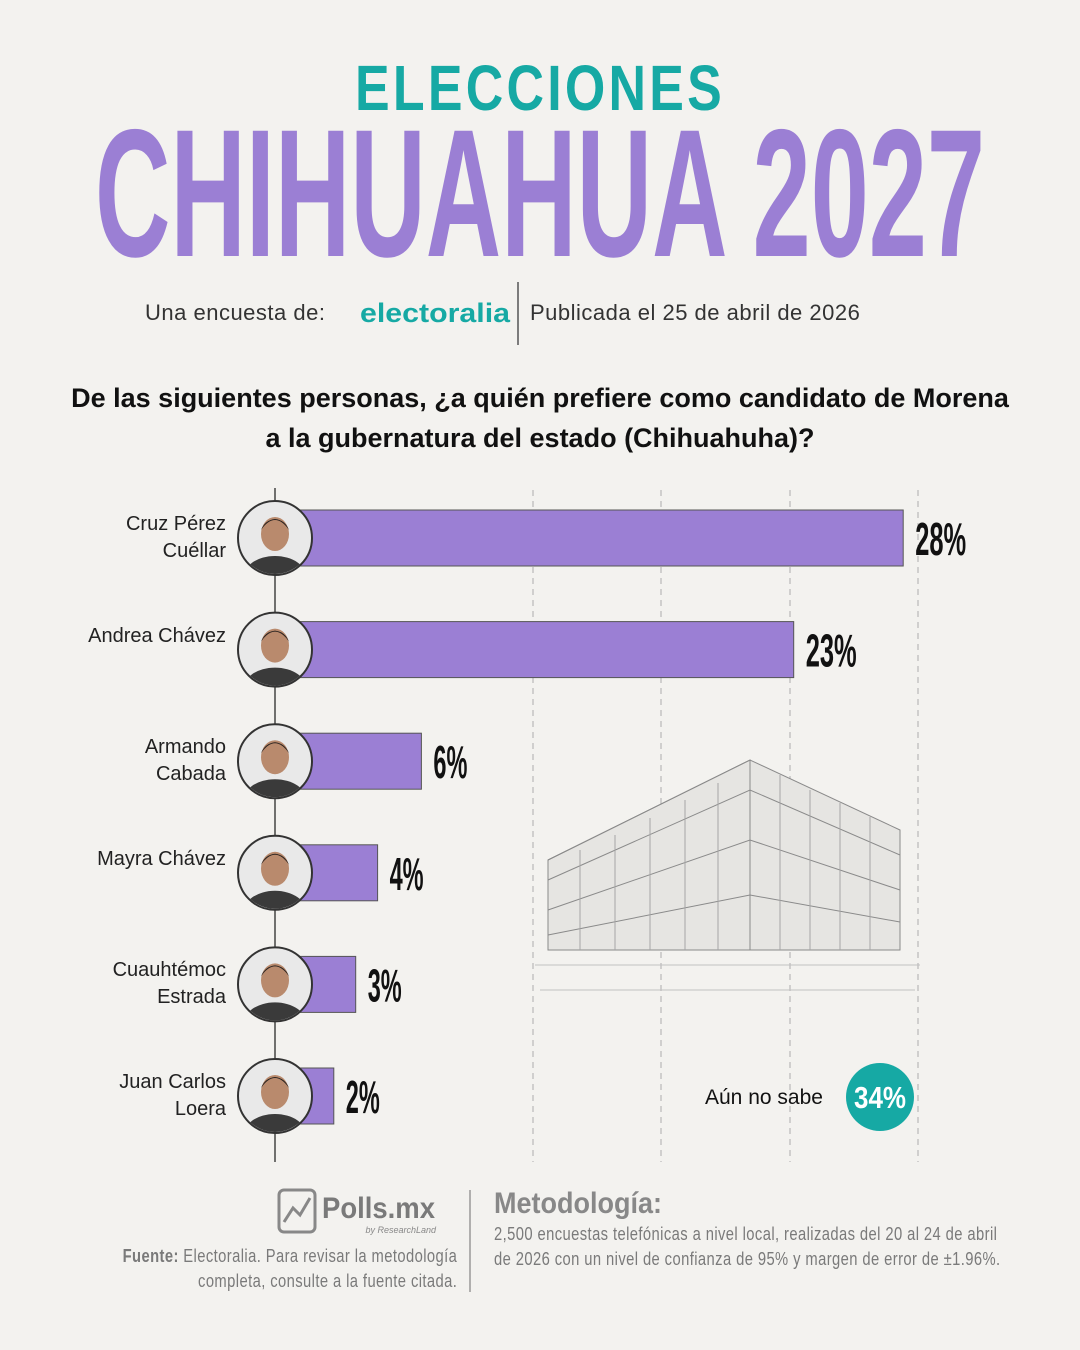  I want to click on building-columns, so click(725, 862).